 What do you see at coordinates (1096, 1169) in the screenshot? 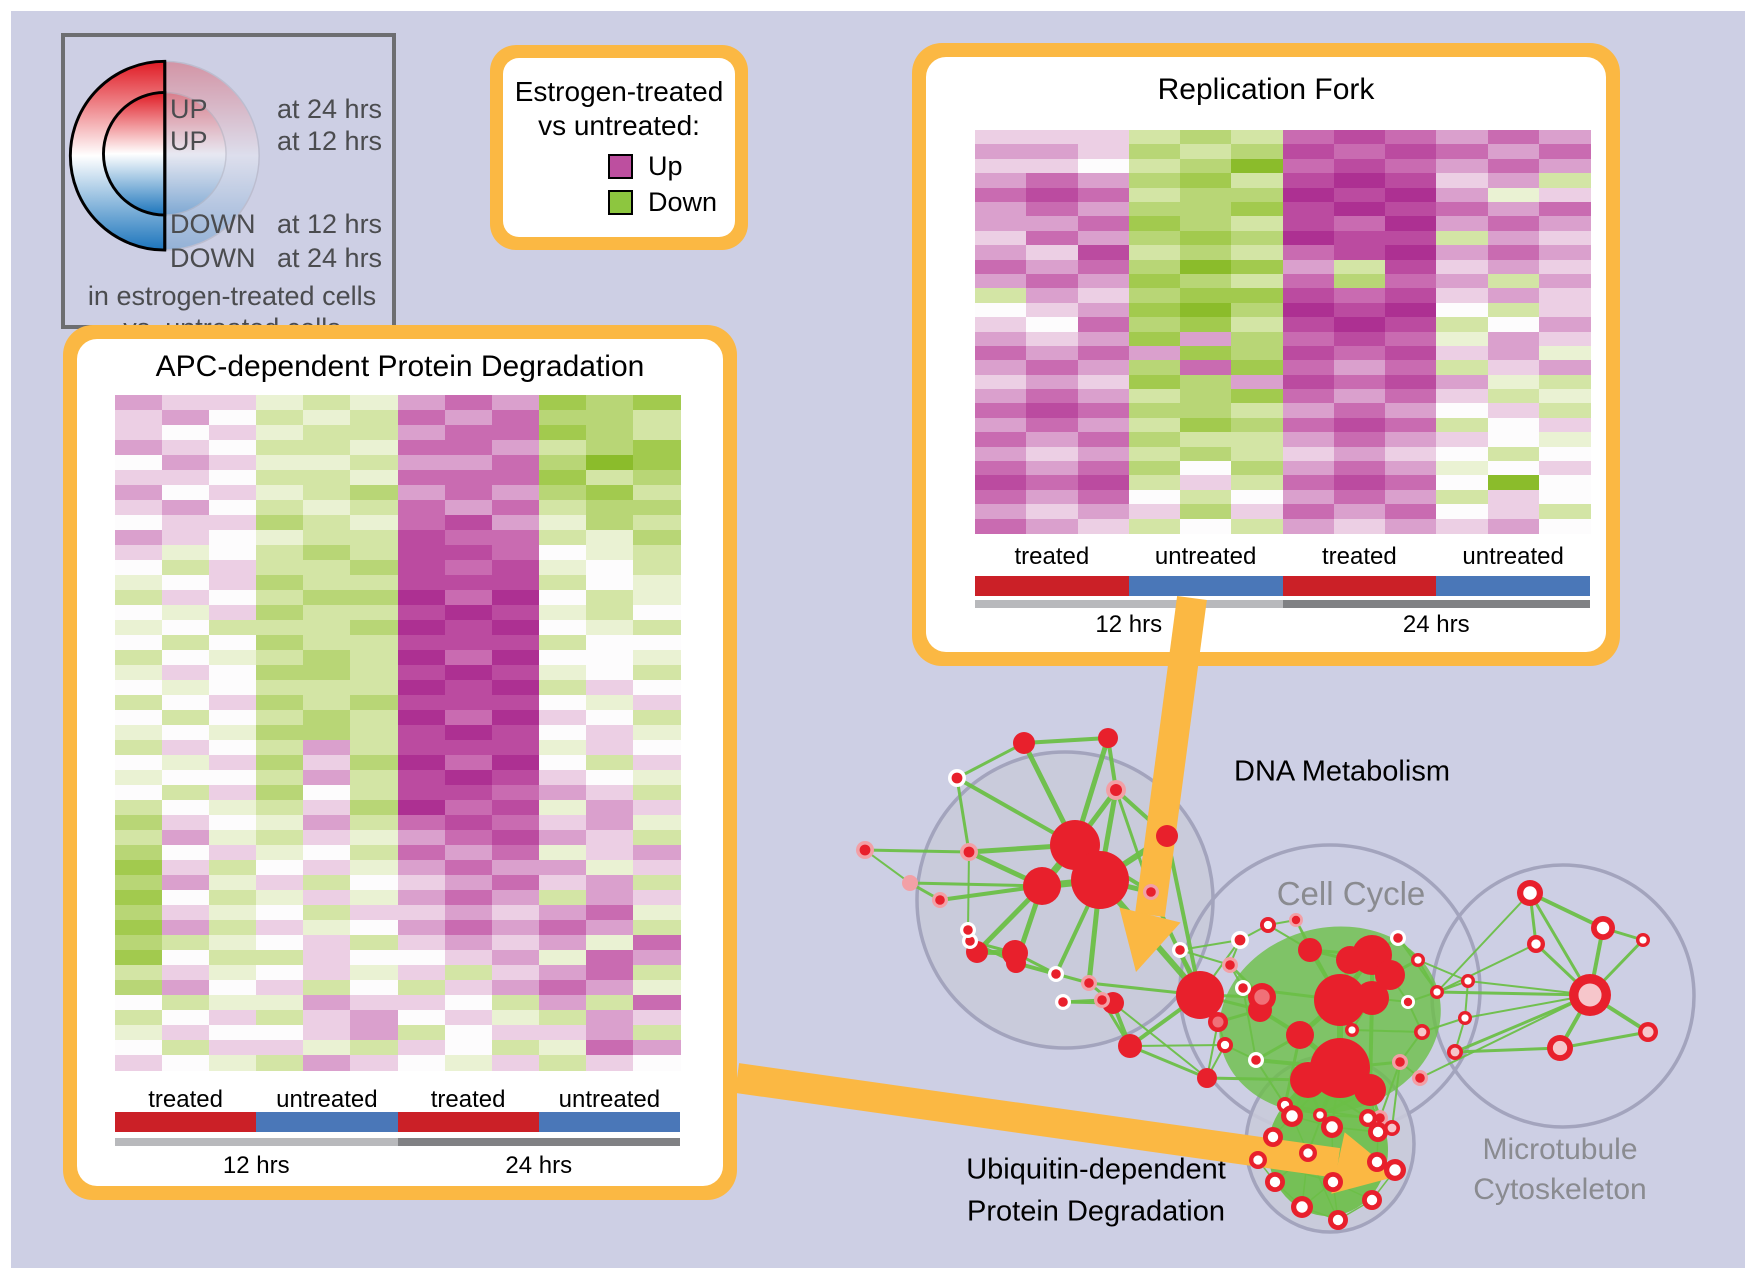
I see `cluster-label: Ubiquitin-dependent` at bounding box center [1096, 1169].